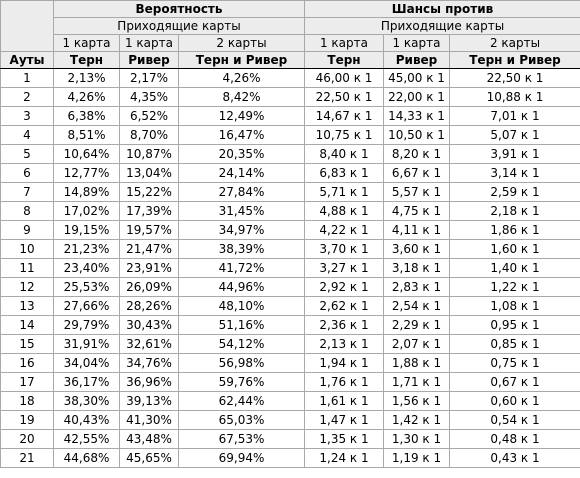 The width and height of the screenshot is (580, 478). What do you see at coordinates (27, 97) in the screenshot?
I see `outs-cell: 2` at bounding box center [27, 97].